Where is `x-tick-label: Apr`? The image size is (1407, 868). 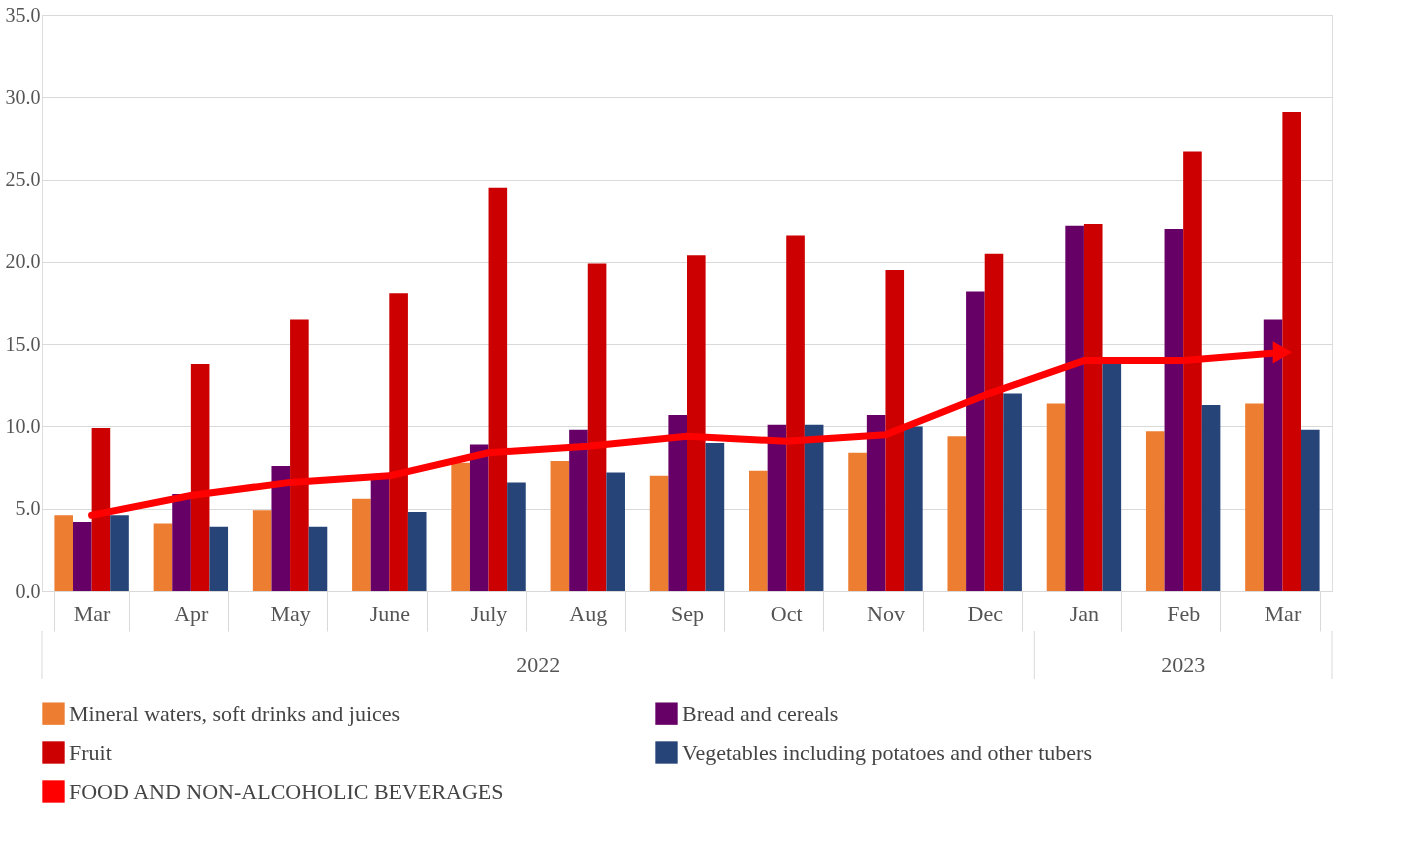
x-tick-label: Apr is located at coordinates (192, 613).